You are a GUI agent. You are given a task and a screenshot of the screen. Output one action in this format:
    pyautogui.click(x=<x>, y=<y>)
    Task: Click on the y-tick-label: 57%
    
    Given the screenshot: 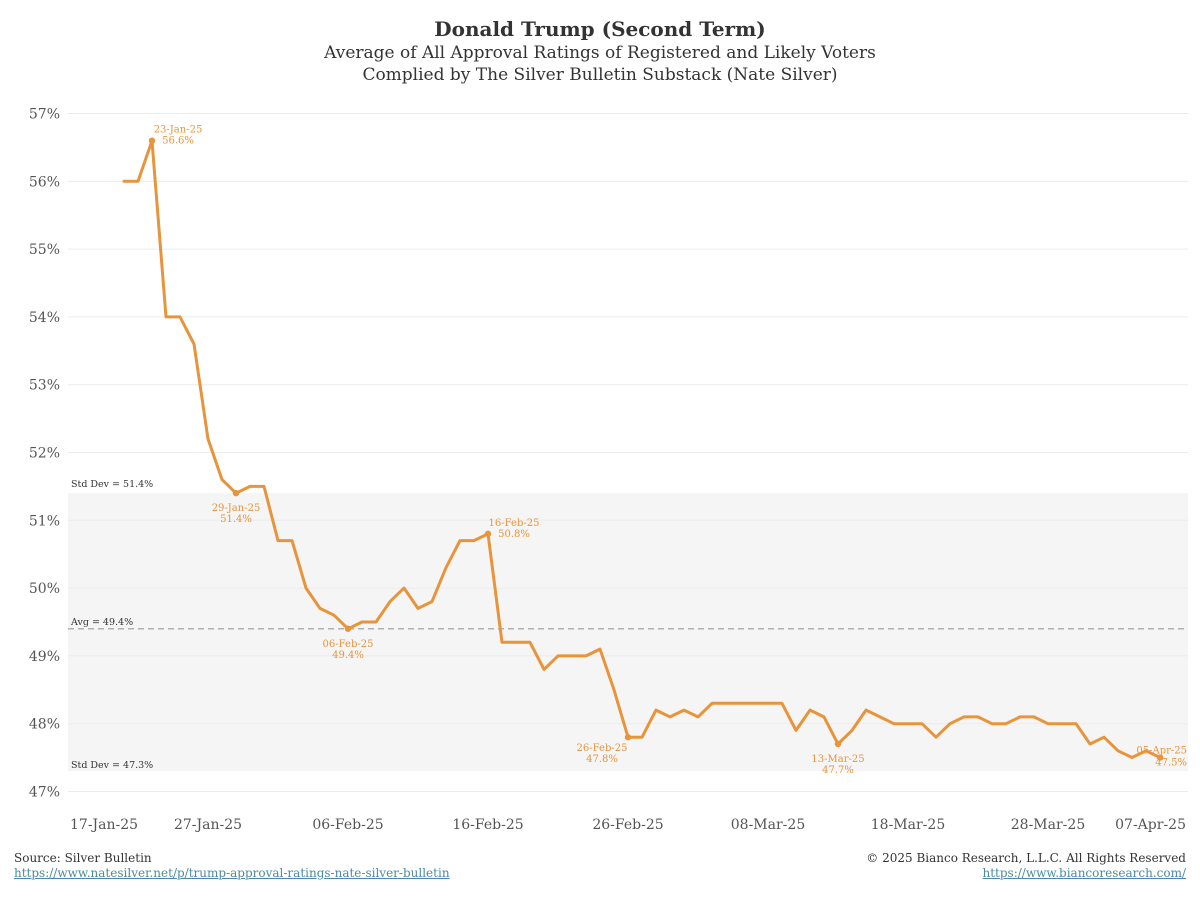 What is the action you would take?
    pyautogui.click(x=44, y=115)
    